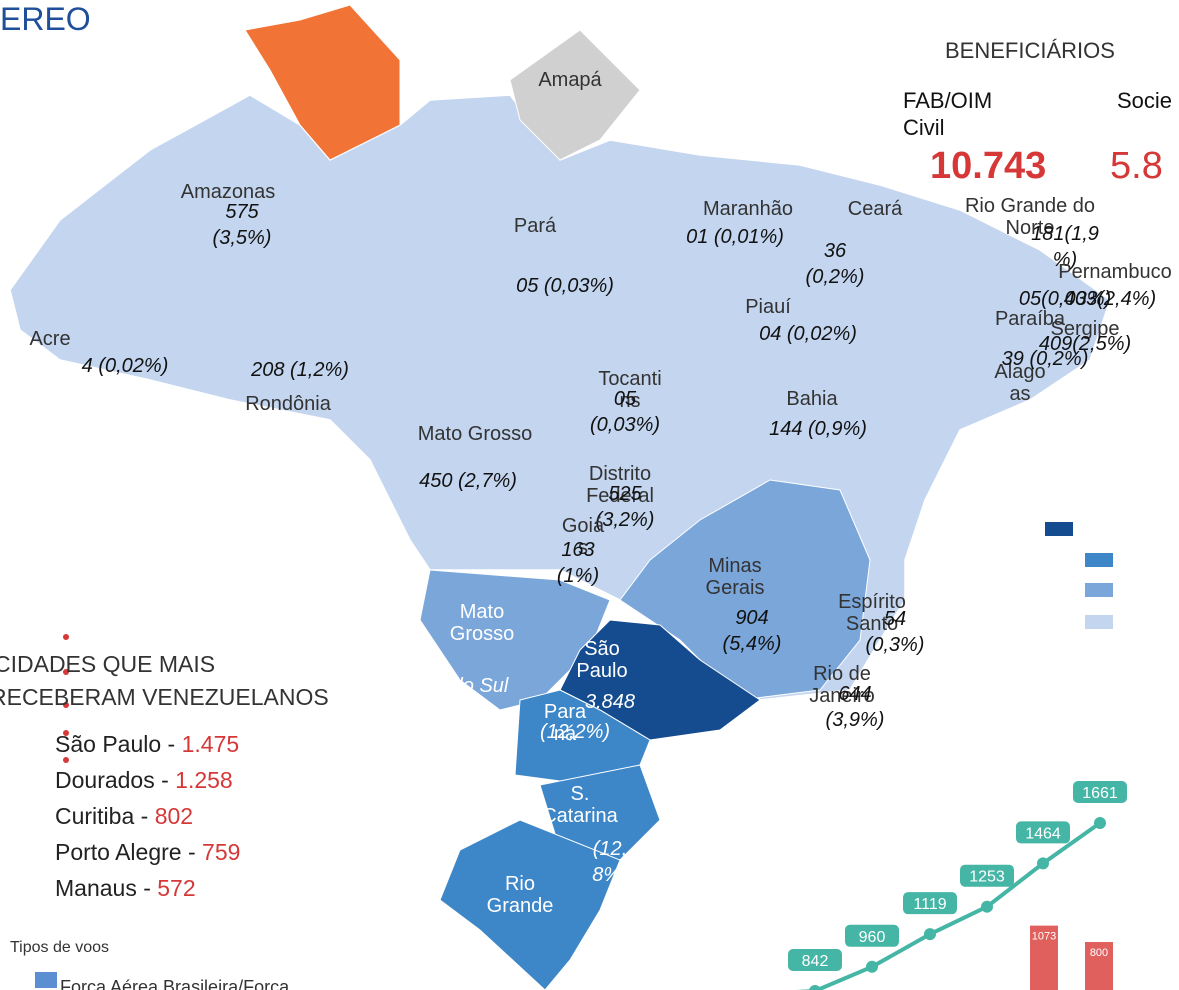  What do you see at coordinates (242, 212) in the screenshot?
I see `state-figure: 575` at bounding box center [242, 212].